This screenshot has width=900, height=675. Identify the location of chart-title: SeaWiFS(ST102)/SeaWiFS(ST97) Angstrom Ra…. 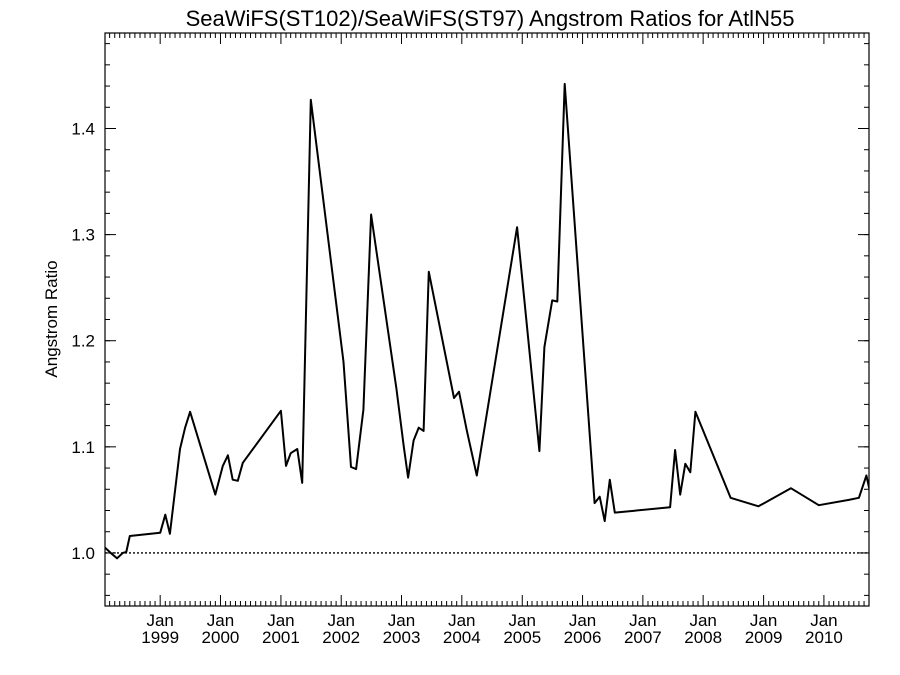
(490, 18).